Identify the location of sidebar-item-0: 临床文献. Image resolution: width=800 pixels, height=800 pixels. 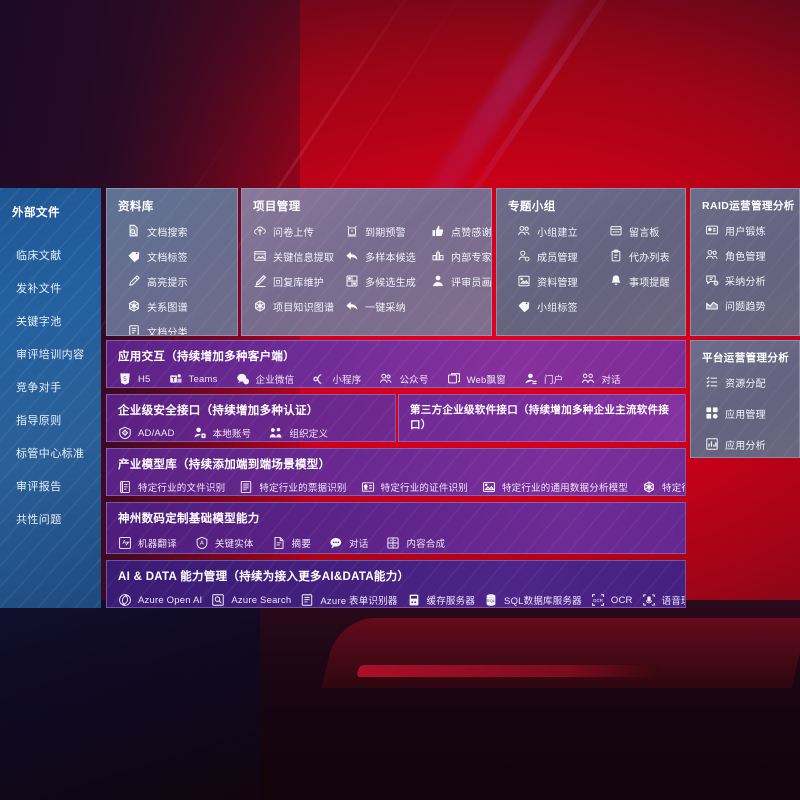
(50, 254).